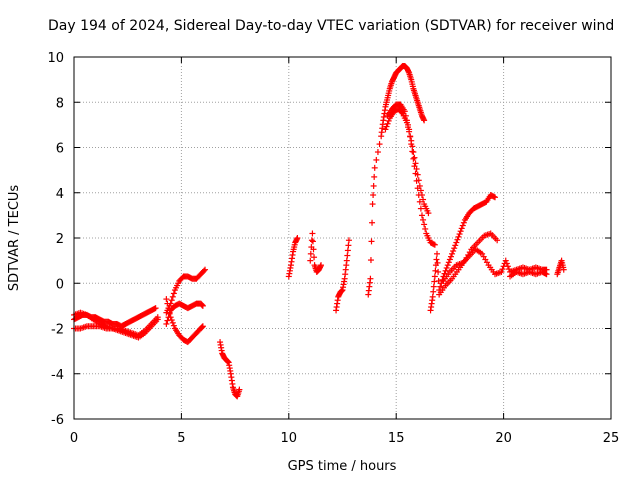 This screenshot has height=480, width=640. What do you see at coordinates (57, 330) in the screenshot?
I see `y-tick-label: -2` at bounding box center [57, 330].